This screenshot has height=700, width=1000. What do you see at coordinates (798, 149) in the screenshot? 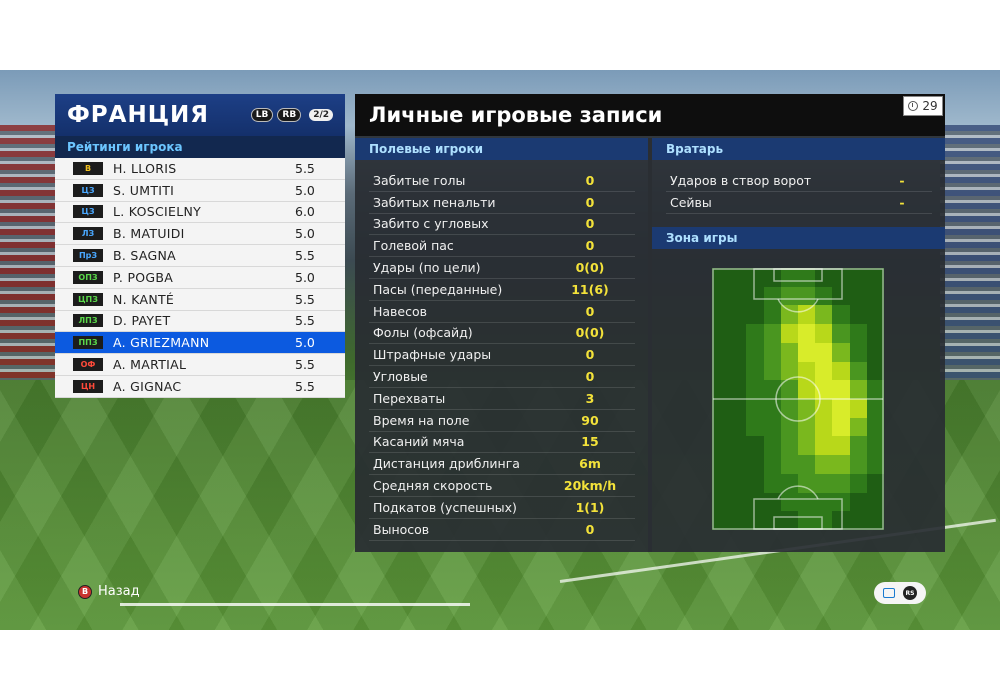
I see `goalkeeper-header: Вратарь` at bounding box center [798, 149].